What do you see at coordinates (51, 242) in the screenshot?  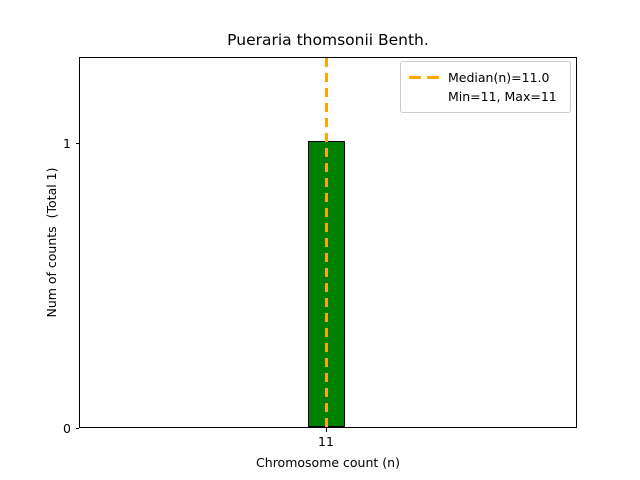 I see `y-axis-label: Num of counts (Total 1)` at bounding box center [51, 242].